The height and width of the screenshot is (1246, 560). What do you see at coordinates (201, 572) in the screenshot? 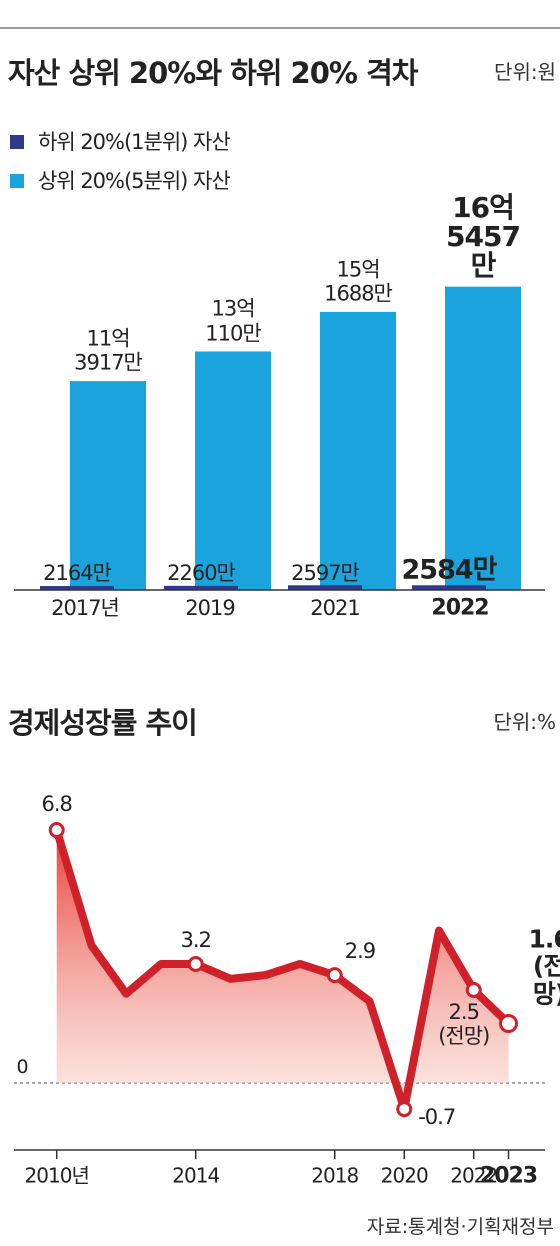
I see `value-label: 2260만` at bounding box center [201, 572].